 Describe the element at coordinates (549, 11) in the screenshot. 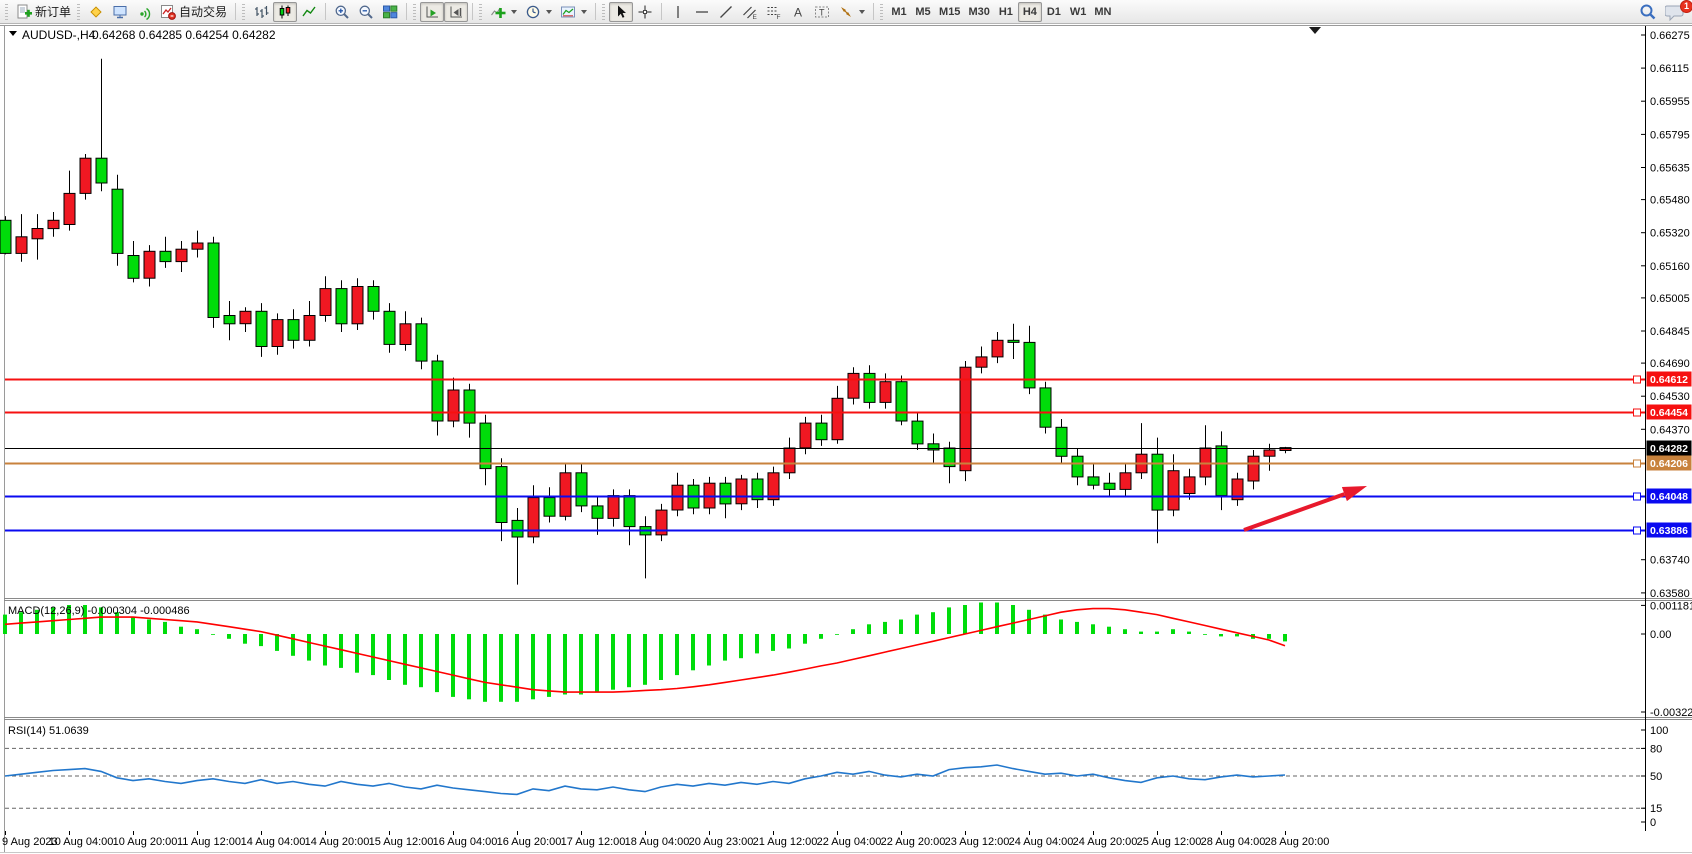

I see `periods-dropdown-caret` at that location.